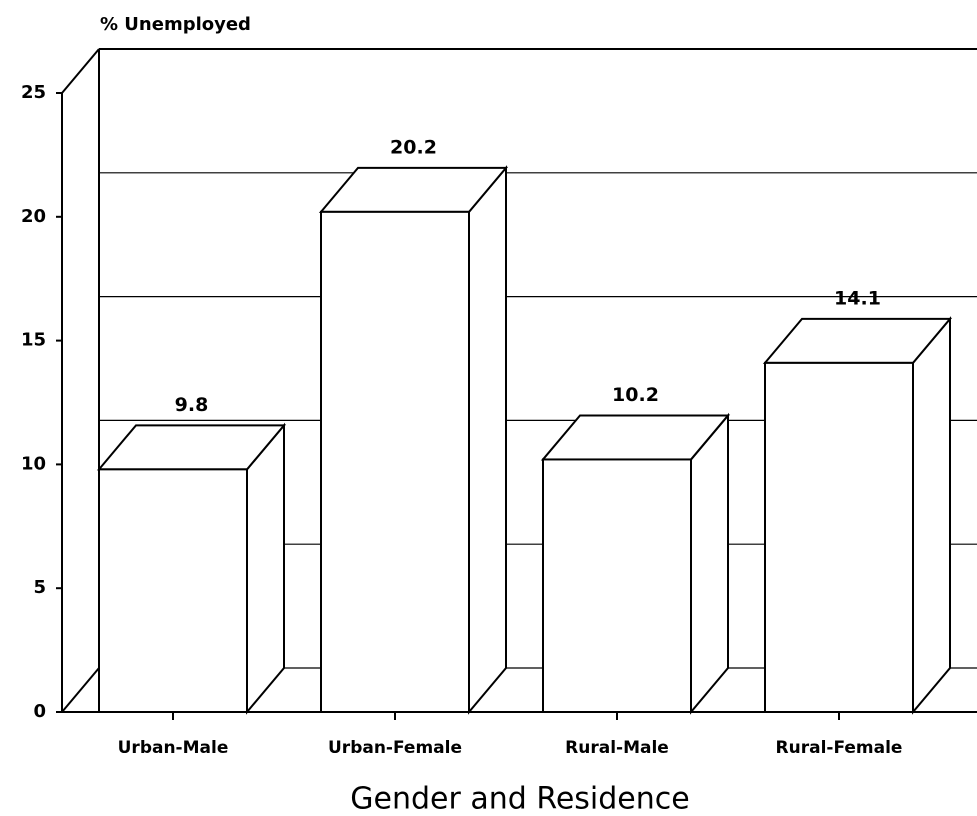  What do you see at coordinates (80, 690) in the screenshot?
I see `floor-left` at bounding box center [80, 690].